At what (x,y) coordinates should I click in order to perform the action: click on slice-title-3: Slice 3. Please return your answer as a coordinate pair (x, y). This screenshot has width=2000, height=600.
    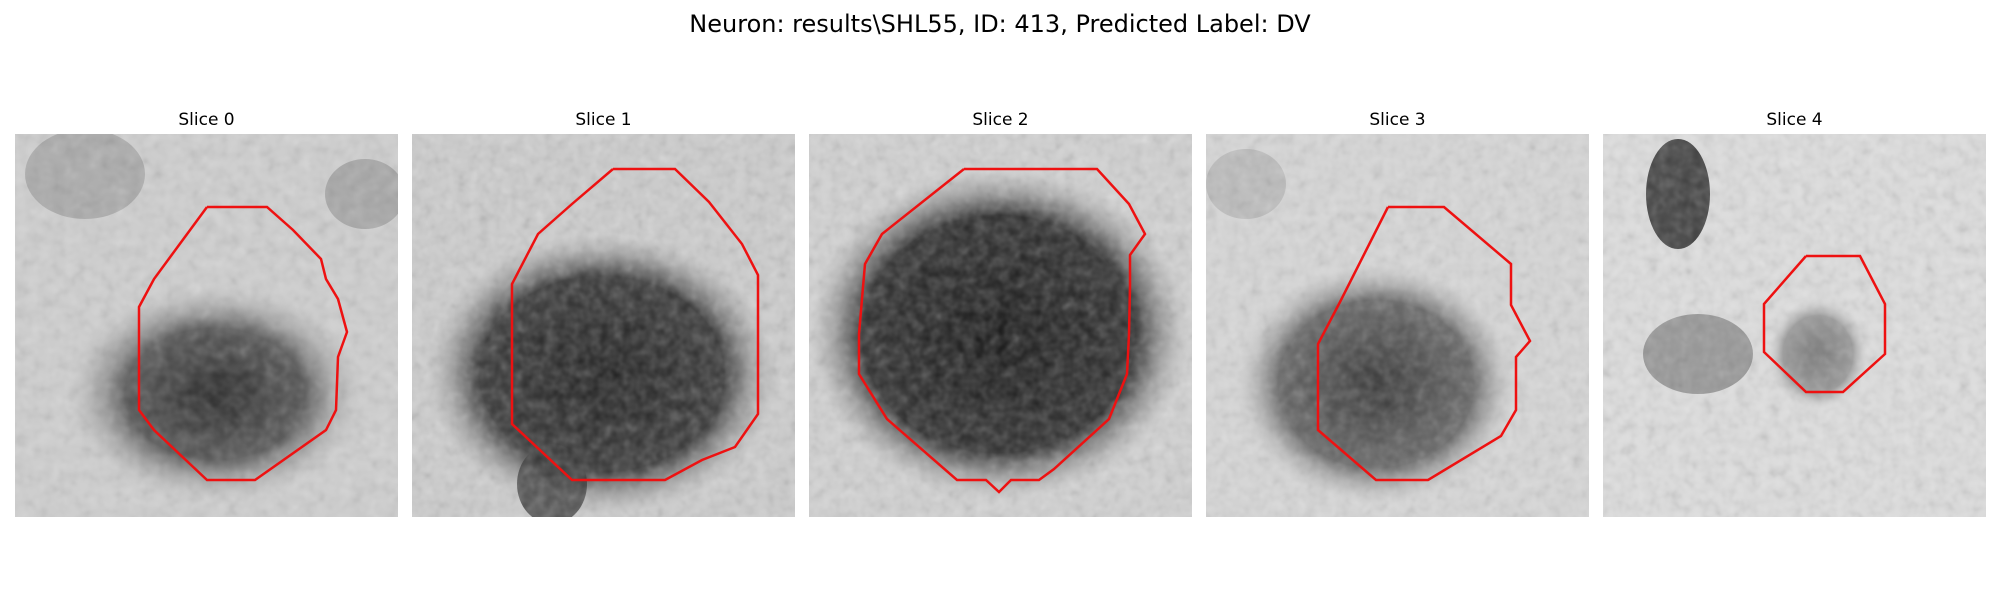
    Looking at the image, I should click on (1397, 120).